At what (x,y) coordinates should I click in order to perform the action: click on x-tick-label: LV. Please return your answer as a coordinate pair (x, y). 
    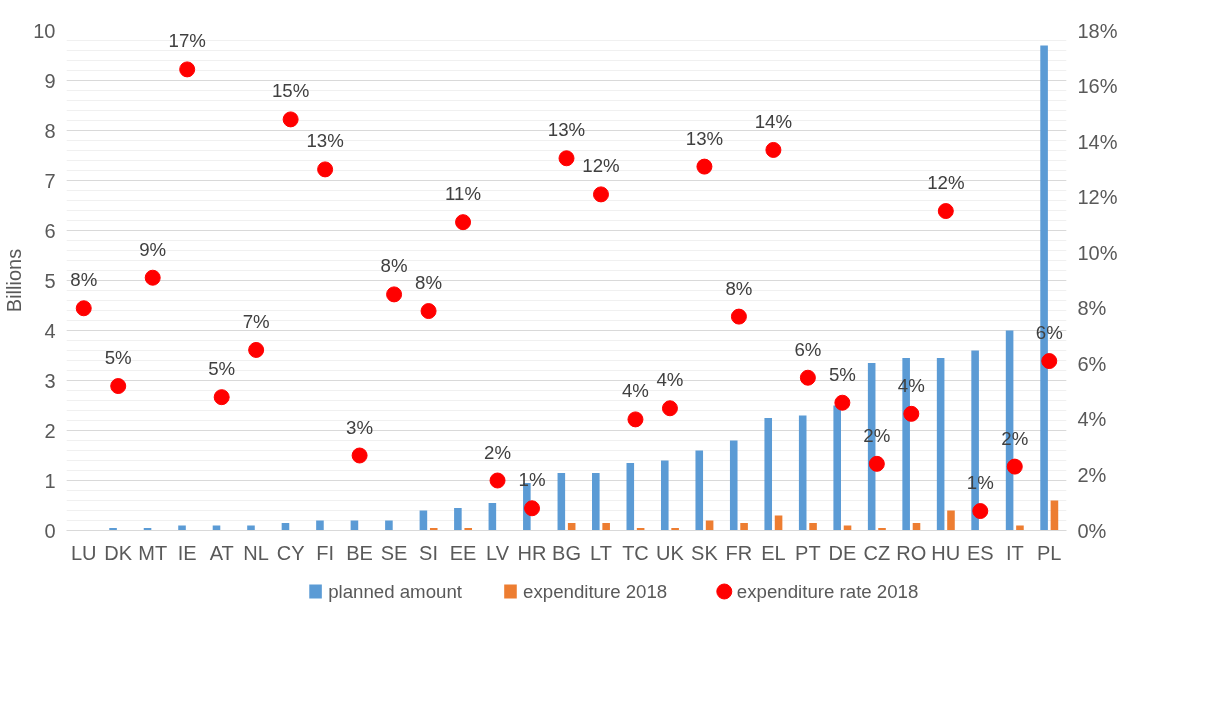
    Looking at the image, I should click on (498, 552).